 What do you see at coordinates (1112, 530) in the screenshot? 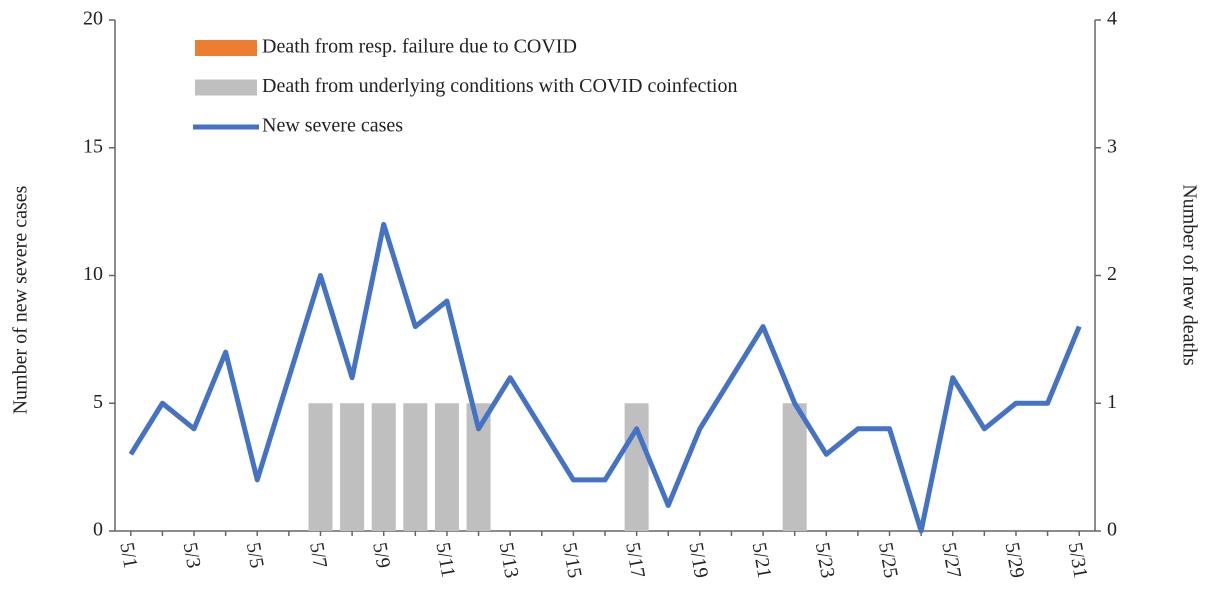
I see `y2-tick-label: 0` at bounding box center [1112, 530].